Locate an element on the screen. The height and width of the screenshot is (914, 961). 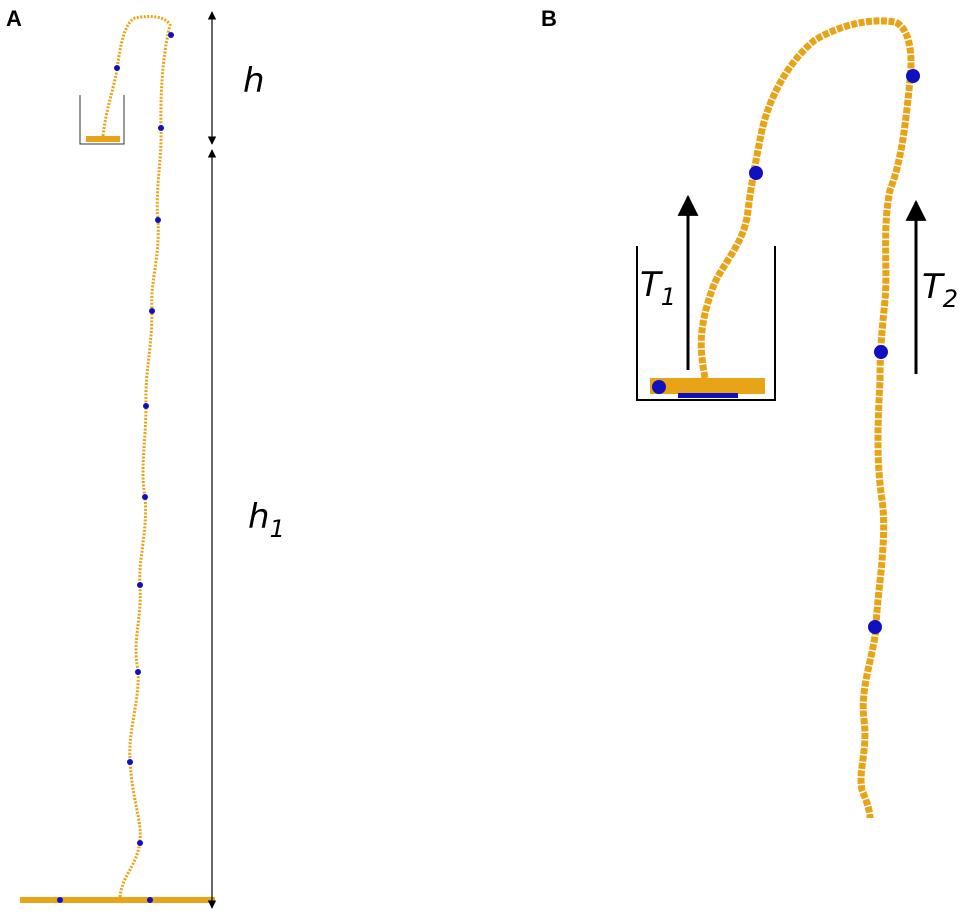
subscript: 2 is located at coordinates (950, 299).